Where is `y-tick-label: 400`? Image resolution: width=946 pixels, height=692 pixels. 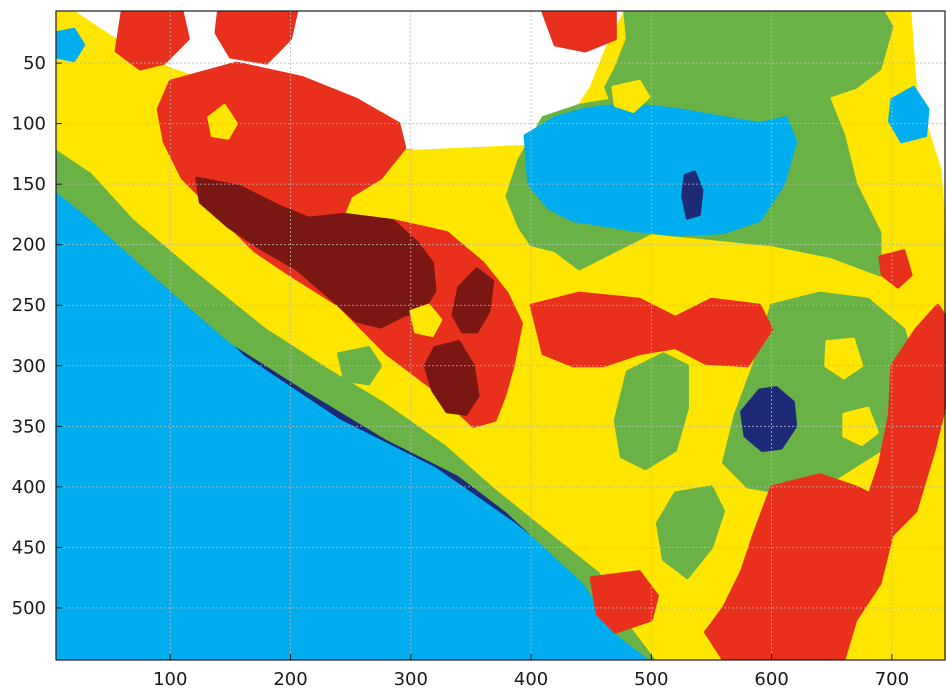
y-tick-label: 400 is located at coordinates (29, 487).